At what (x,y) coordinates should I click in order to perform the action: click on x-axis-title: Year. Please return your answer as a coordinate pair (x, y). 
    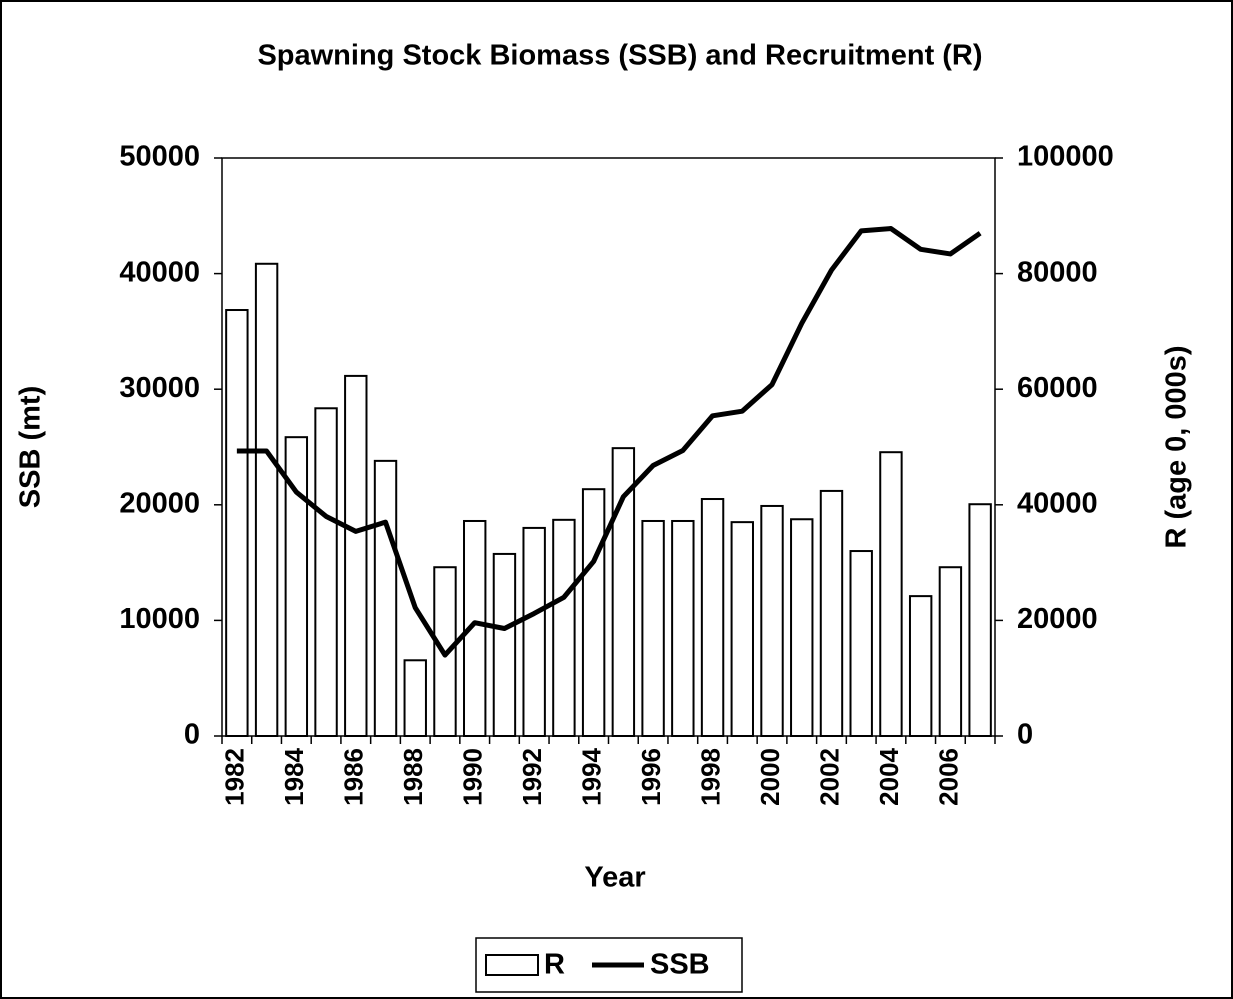
    Looking at the image, I should click on (614, 878).